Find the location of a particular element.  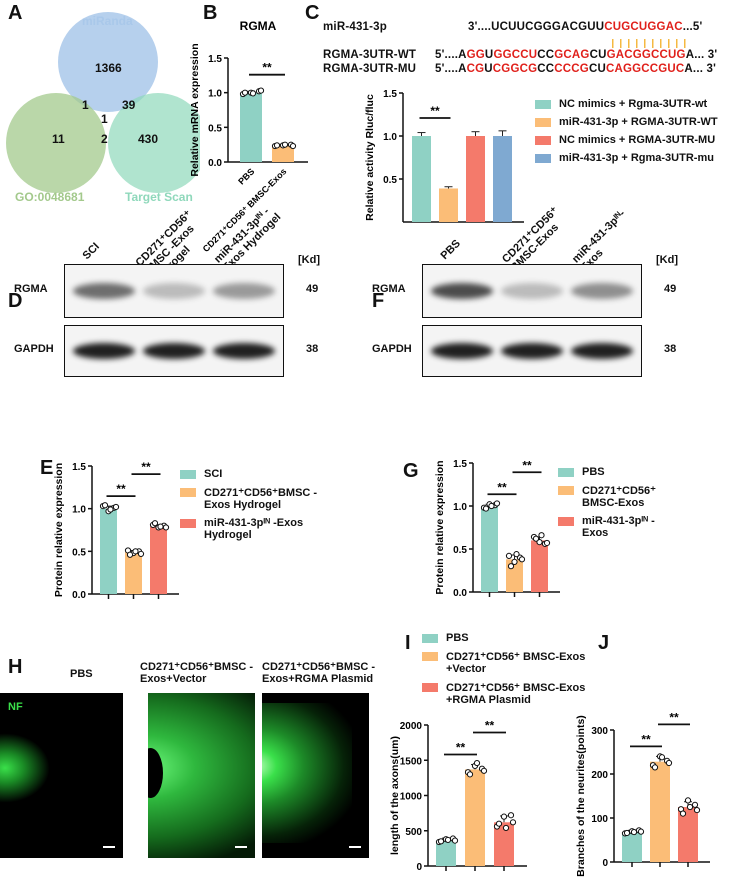

sequence-segment: U is located at coordinates (488, 69).